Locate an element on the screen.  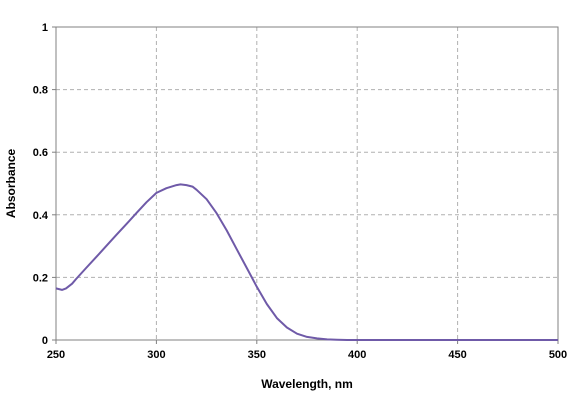
x-tick-label-0: 250 is located at coordinates (56, 355).